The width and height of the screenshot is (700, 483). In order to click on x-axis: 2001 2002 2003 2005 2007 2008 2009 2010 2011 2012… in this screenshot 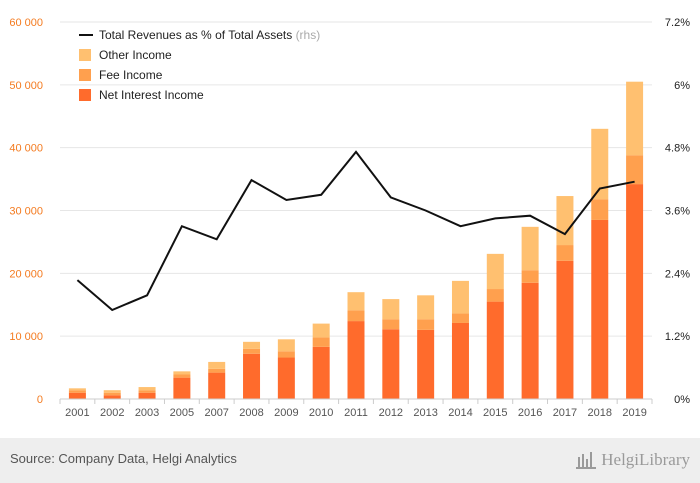, I will do `click(356, 408)`.